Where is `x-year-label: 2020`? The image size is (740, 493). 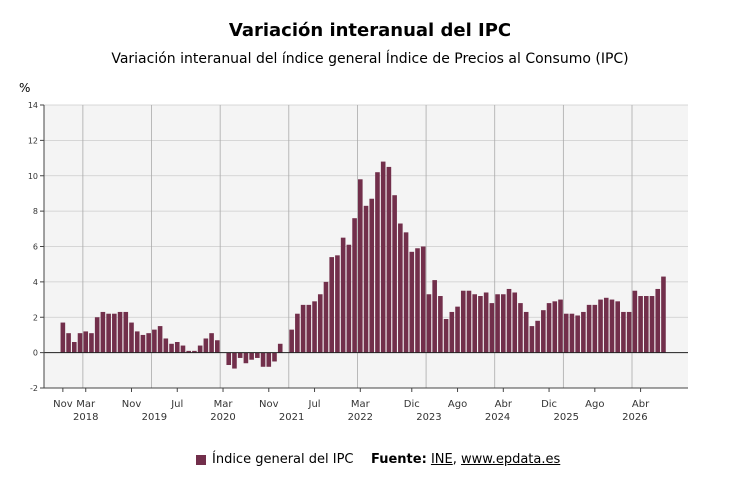
x-year-label: 2020 is located at coordinates (222, 417).